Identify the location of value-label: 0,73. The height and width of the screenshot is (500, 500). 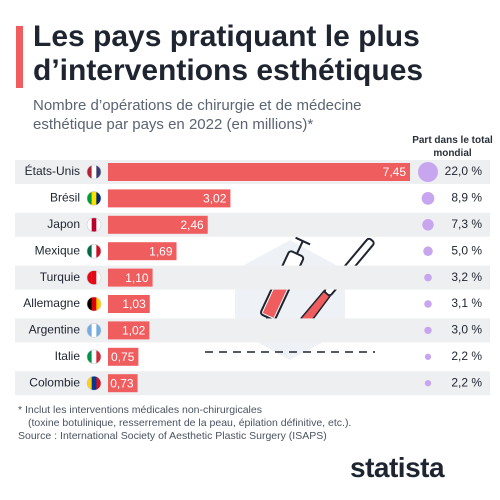
(122, 383).